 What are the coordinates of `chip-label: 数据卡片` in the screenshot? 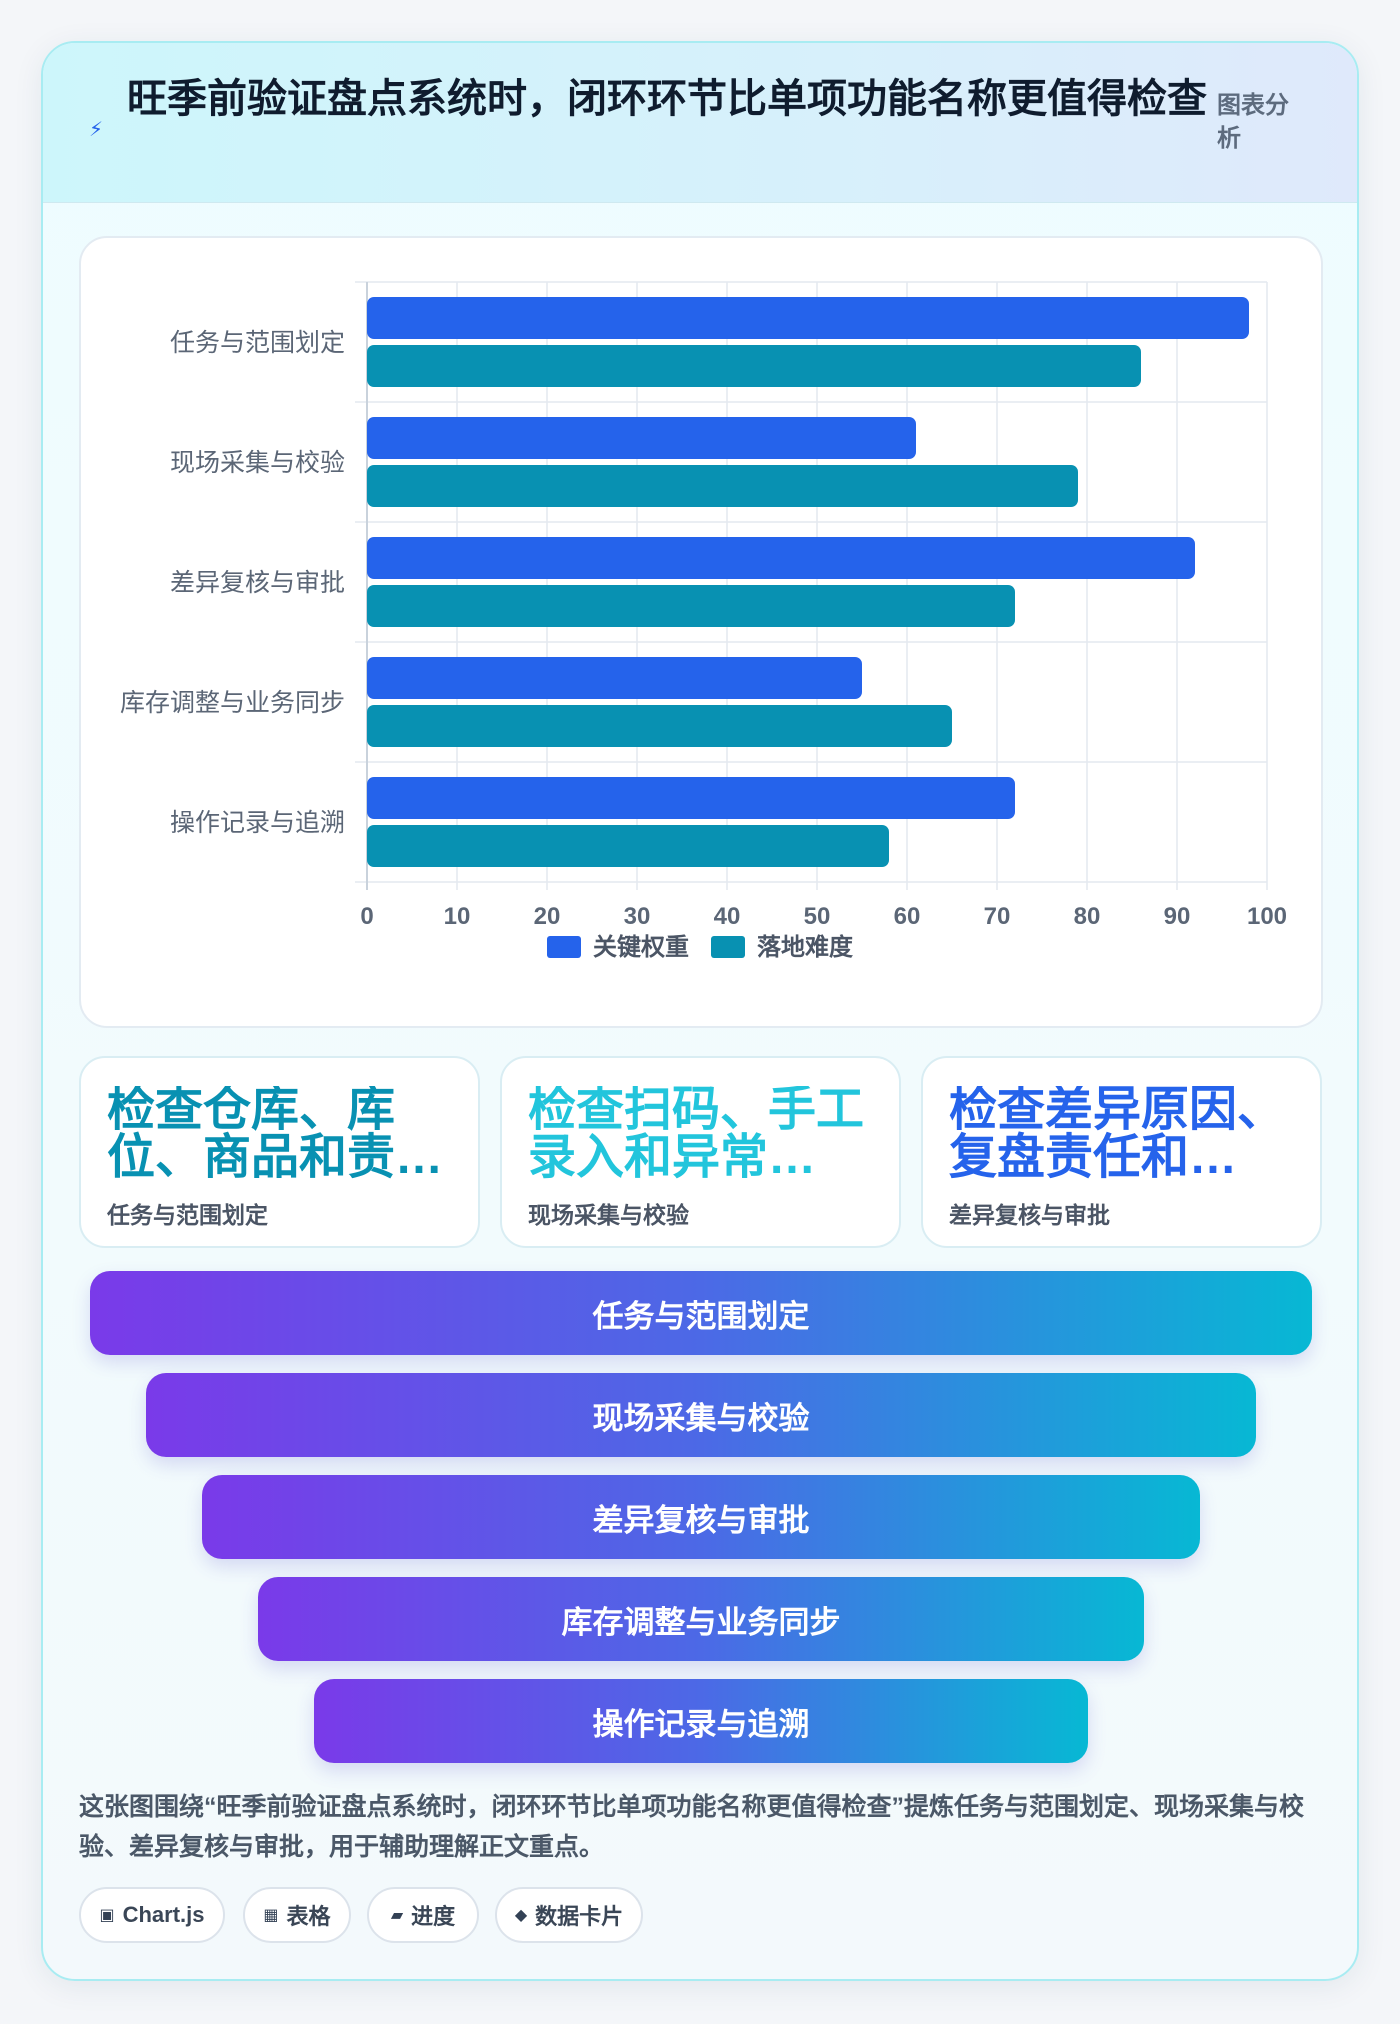 It's located at (579, 1916).